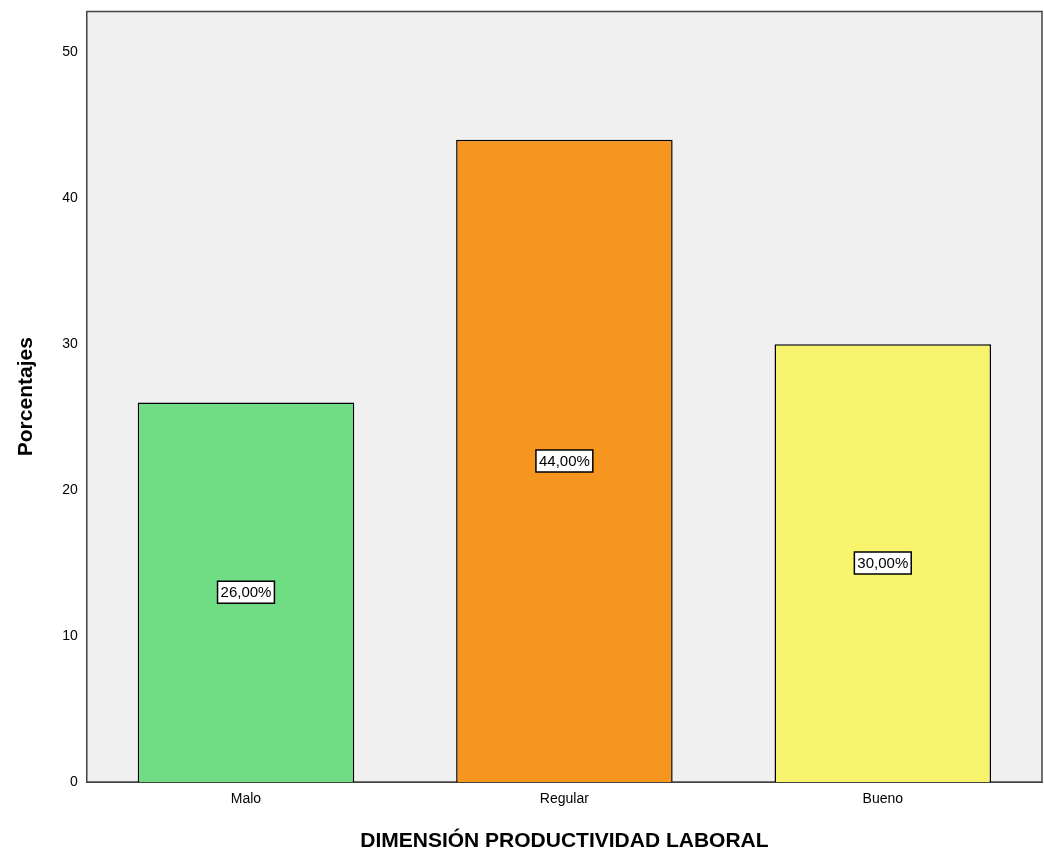 The height and width of the screenshot is (863, 1044). What do you see at coordinates (246, 592) in the screenshot?
I see `data-label: 26,00%` at bounding box center [246, 592].